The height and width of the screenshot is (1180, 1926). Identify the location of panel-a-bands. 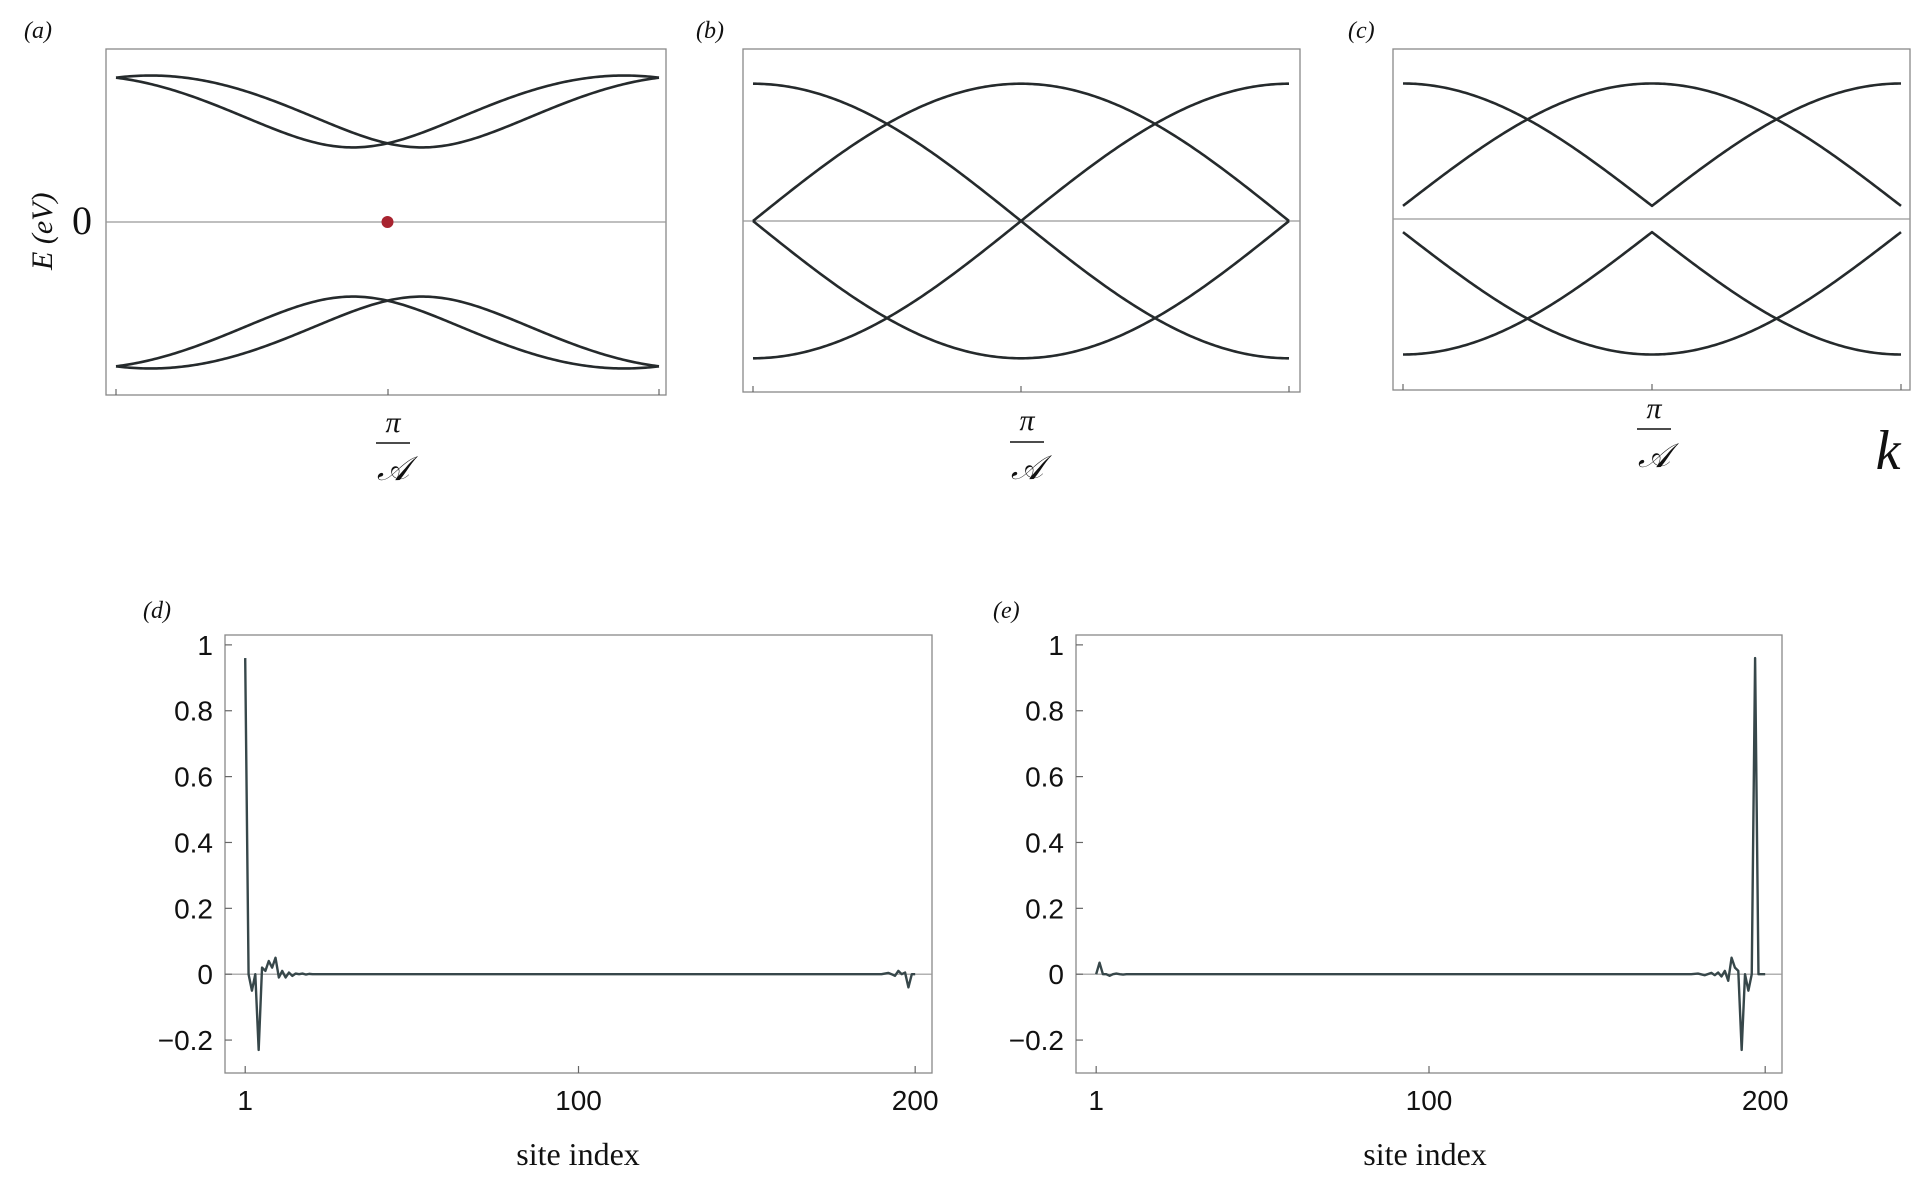
(387, 222).